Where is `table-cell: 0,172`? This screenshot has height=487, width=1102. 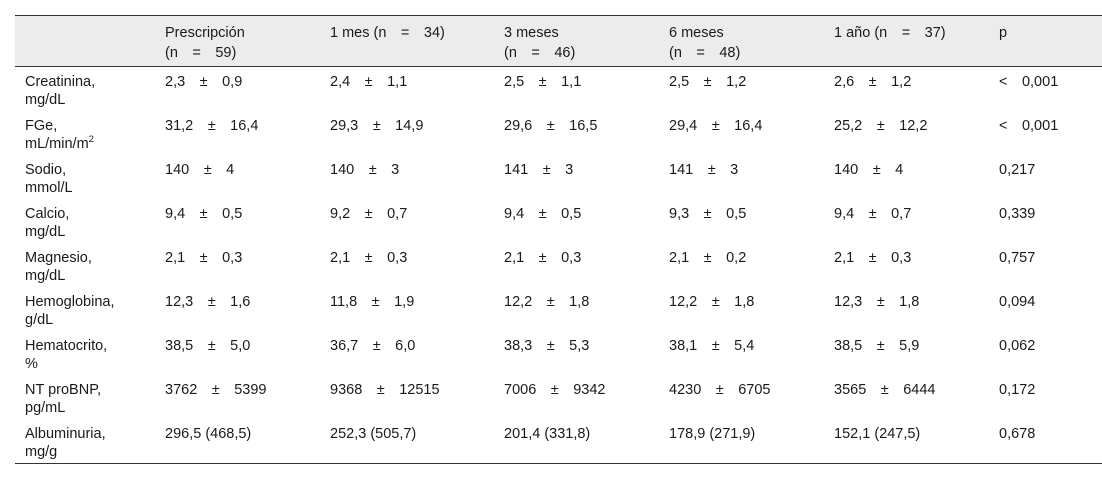 table-cell: 0,172 is located at coordinates (1017, 390).